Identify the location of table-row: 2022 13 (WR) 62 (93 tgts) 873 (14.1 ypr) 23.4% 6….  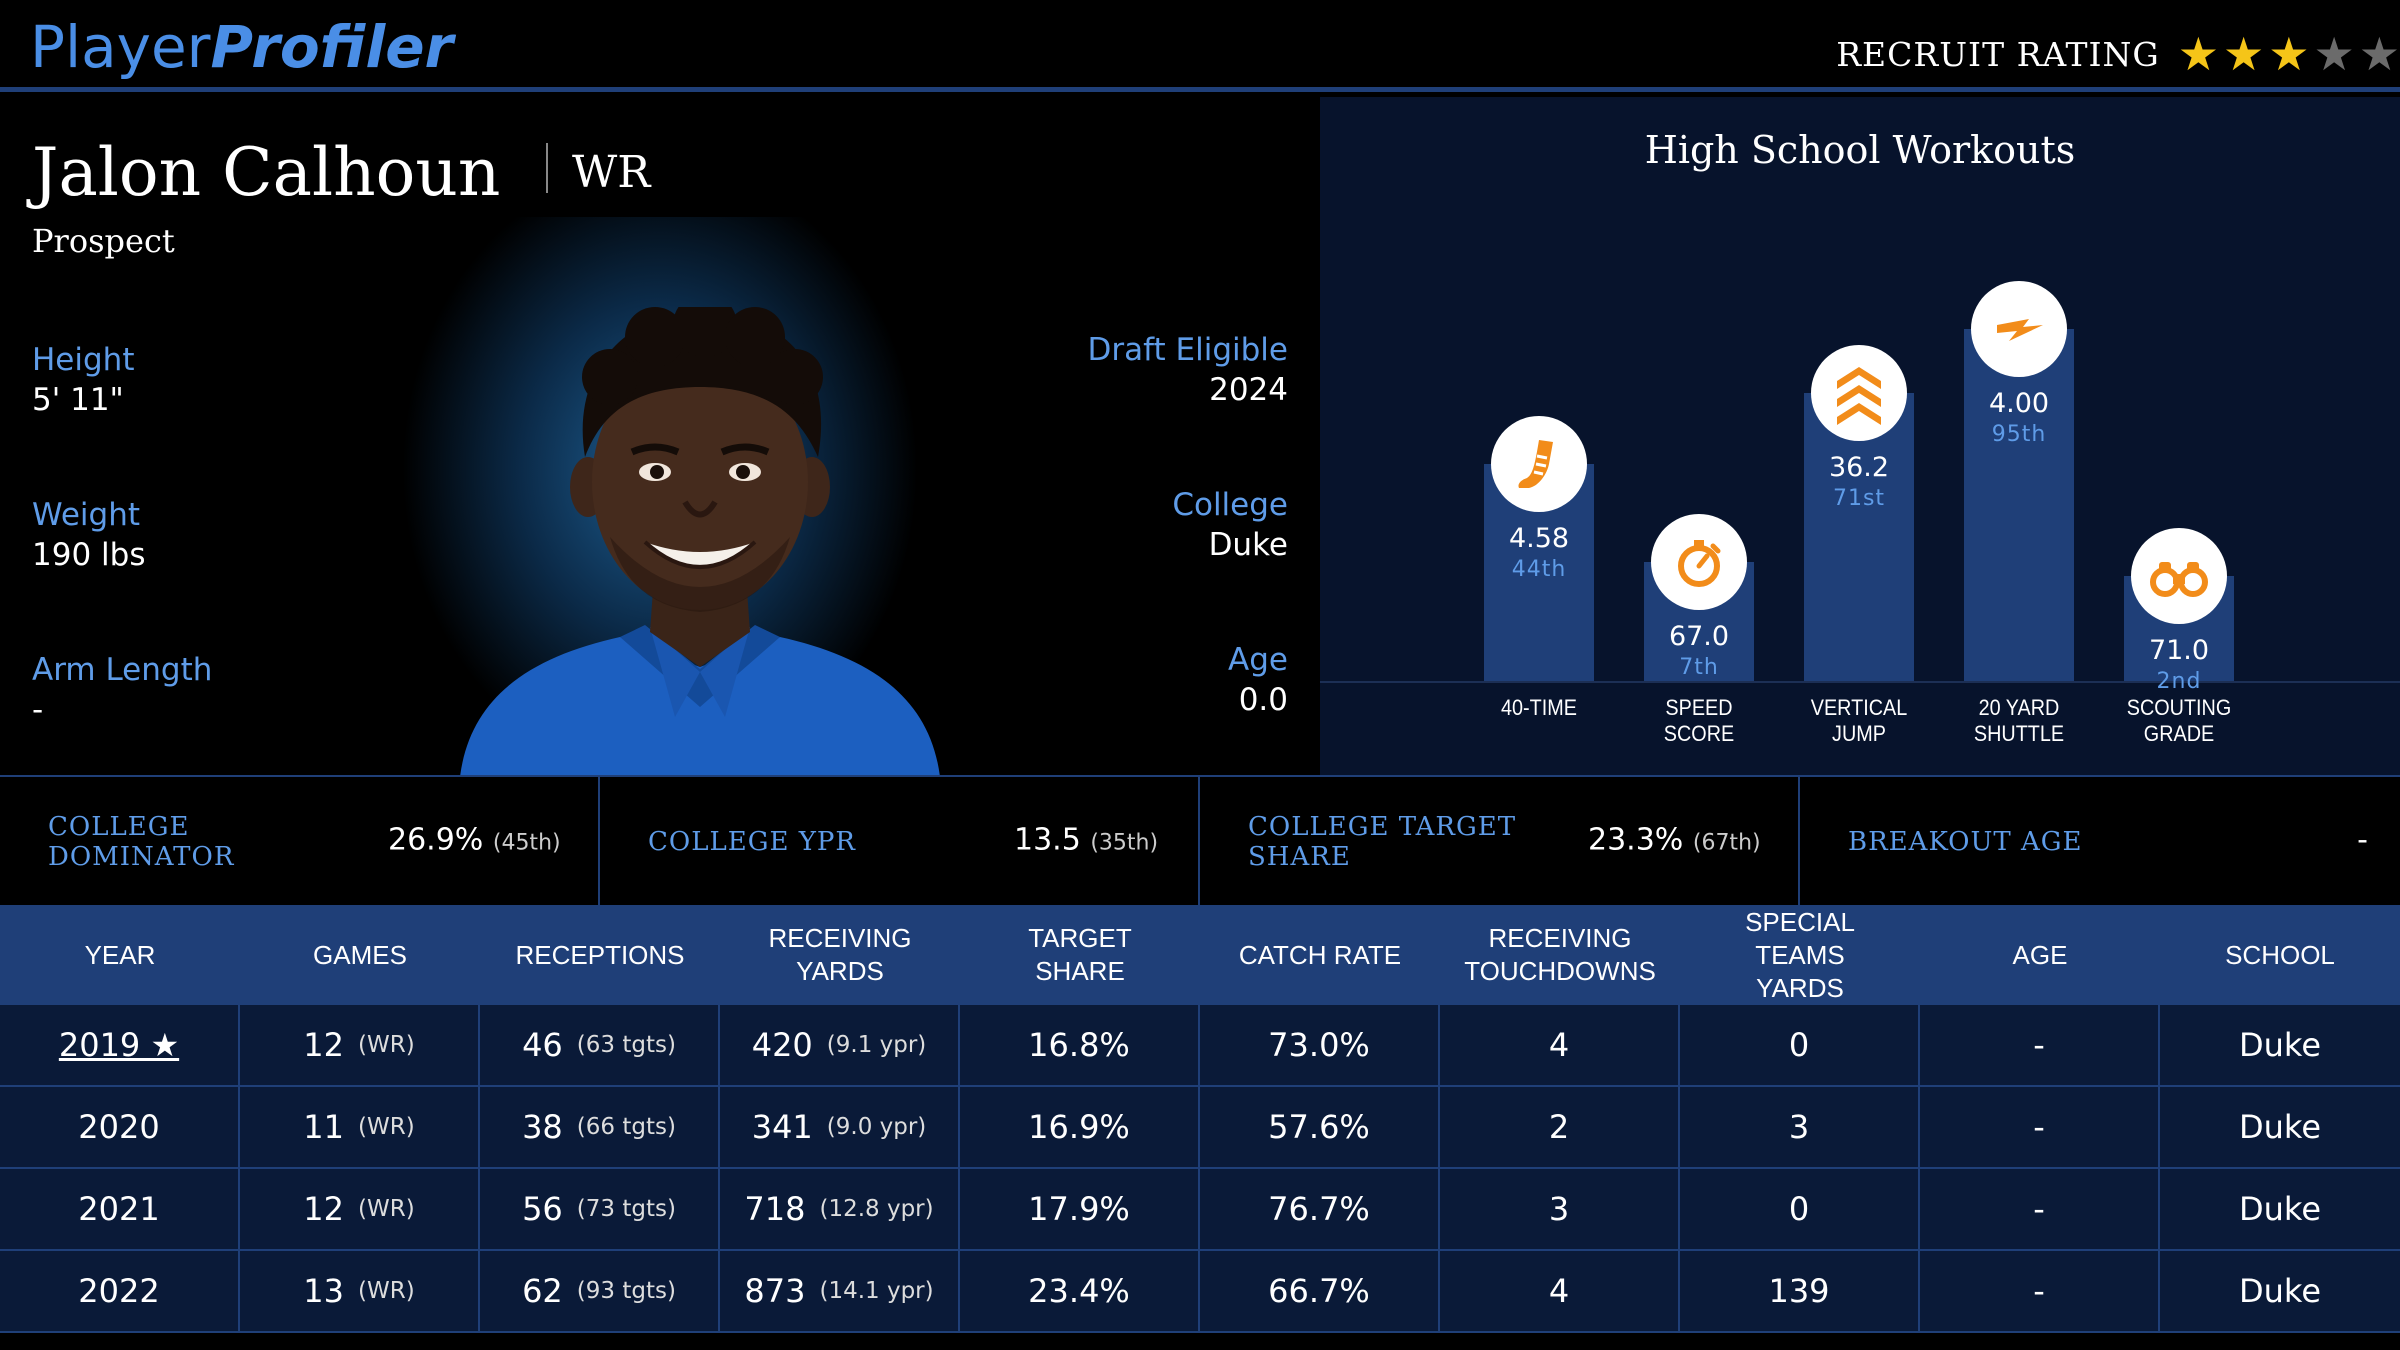
(1200, 1292).